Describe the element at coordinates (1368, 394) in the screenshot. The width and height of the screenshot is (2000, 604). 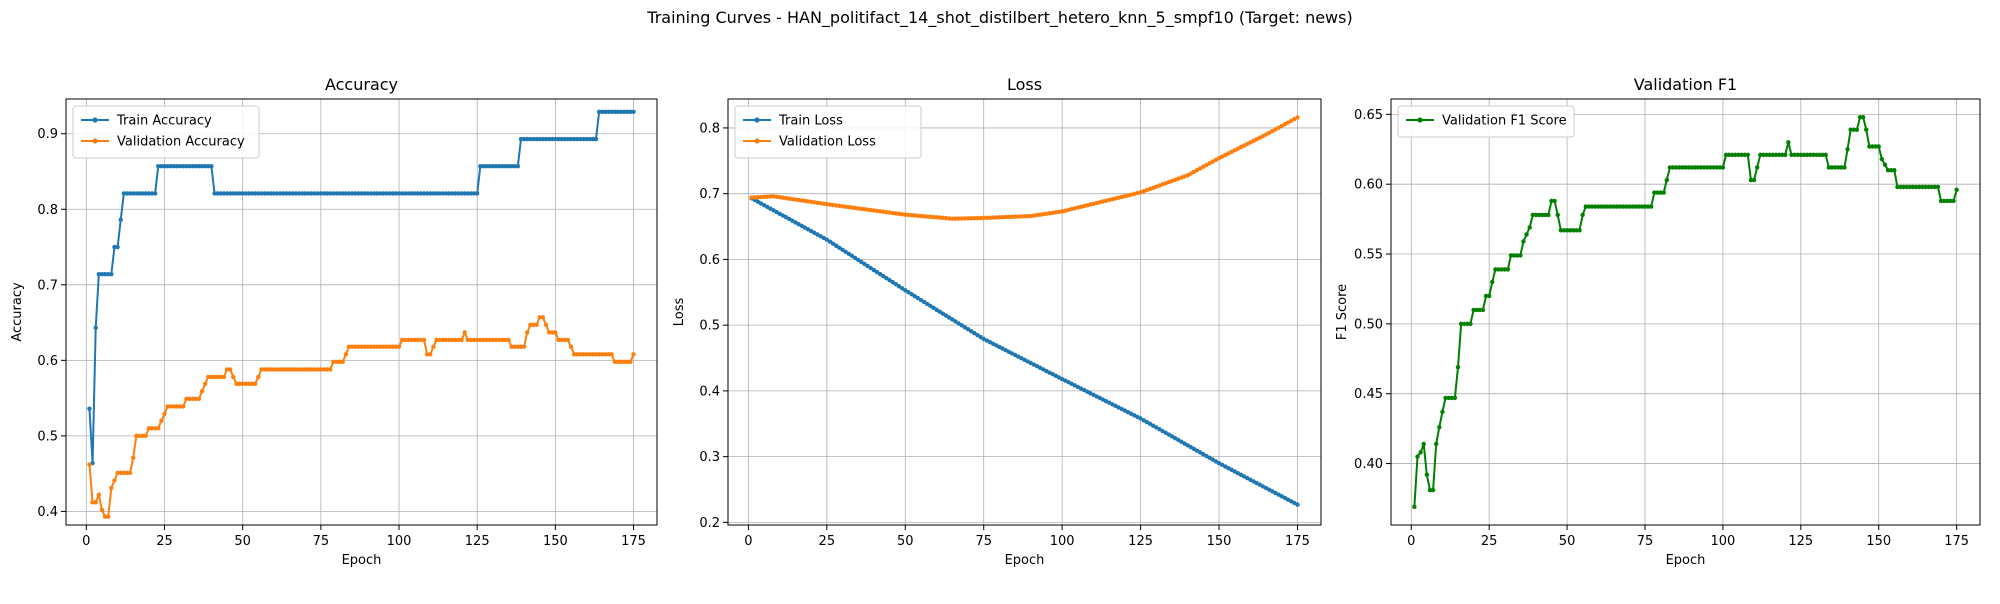
I see `y-tick-label: 0.45` at that location.